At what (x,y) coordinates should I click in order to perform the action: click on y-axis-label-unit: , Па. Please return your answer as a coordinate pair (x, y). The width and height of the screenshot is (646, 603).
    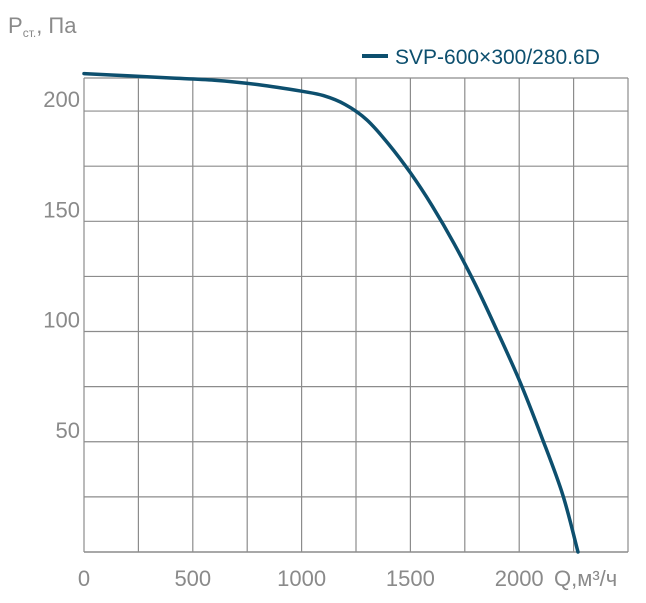
    Looking at the image, I should click on (56, 25).